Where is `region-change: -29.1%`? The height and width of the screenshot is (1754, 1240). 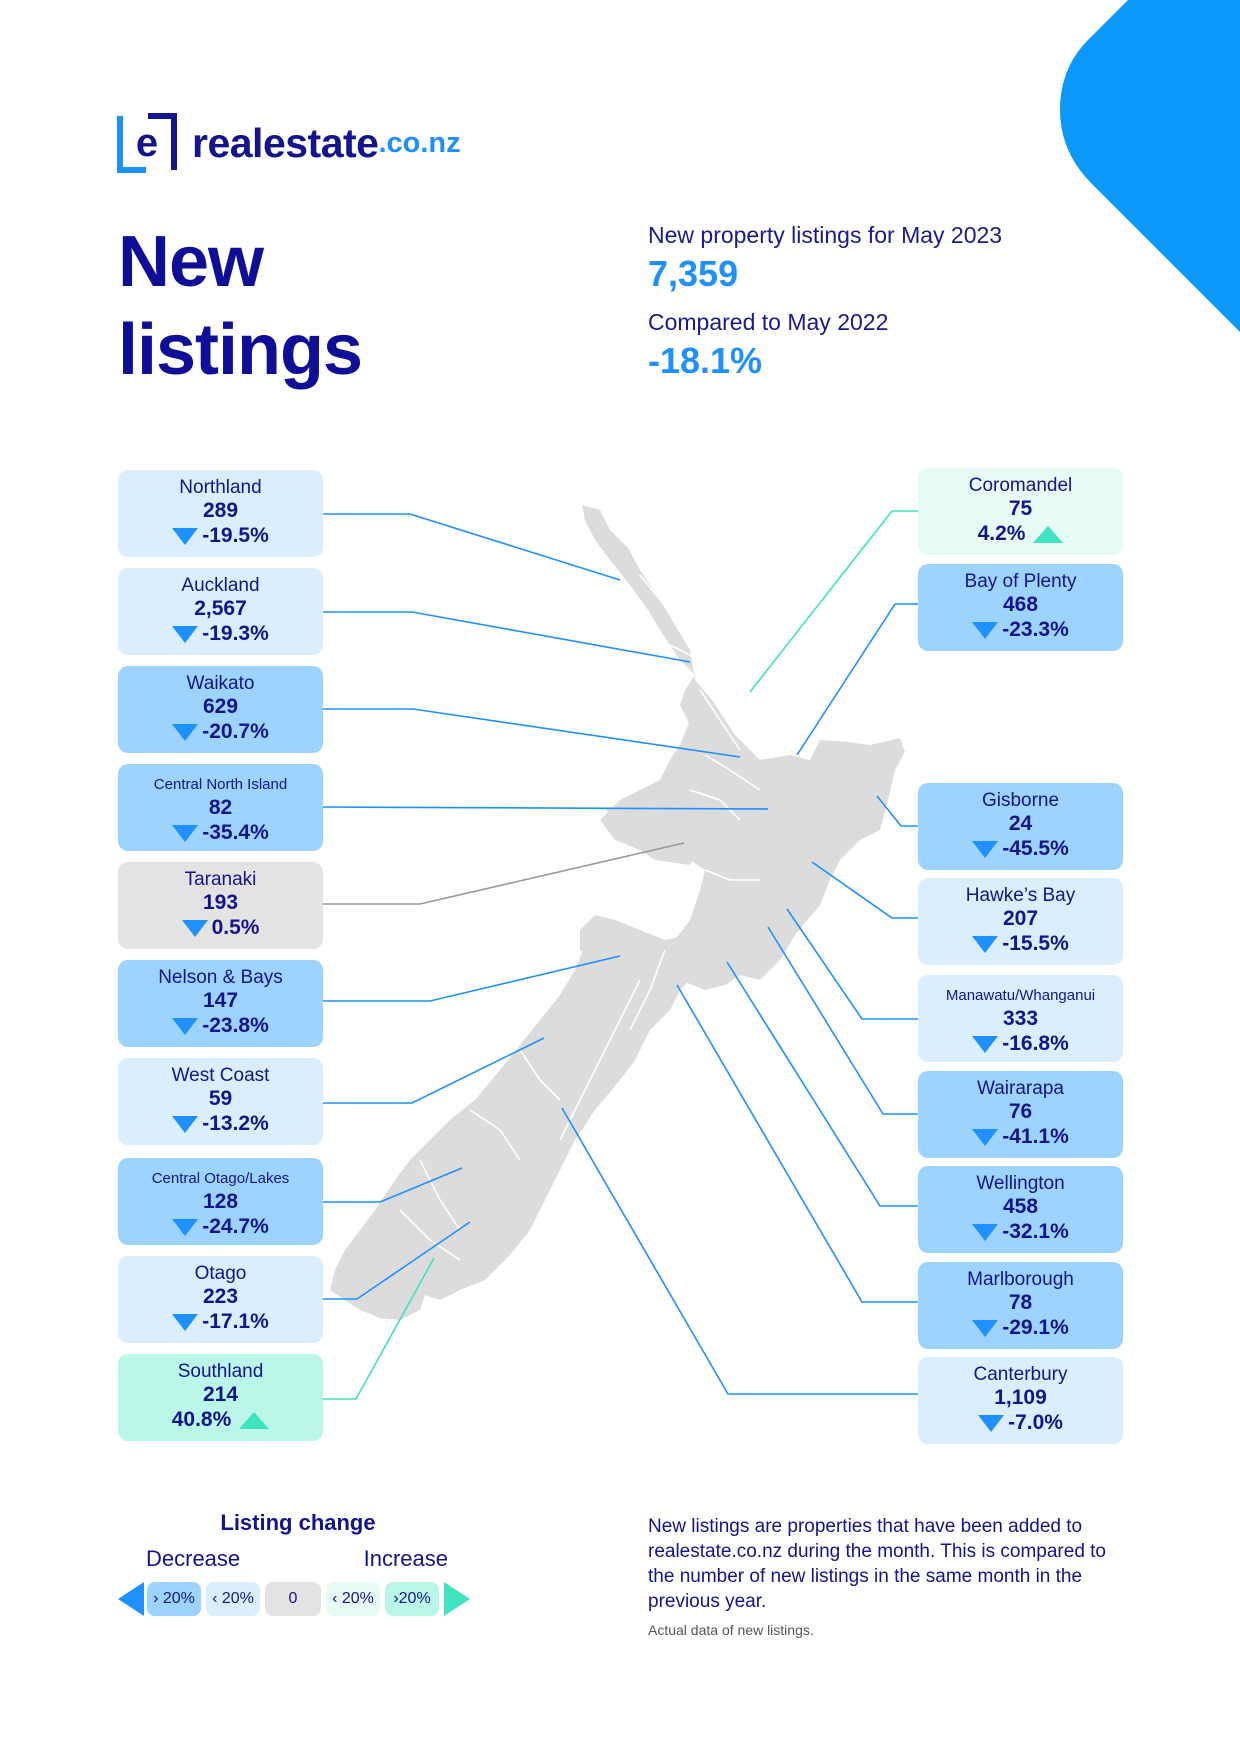 region-change: -29.1% is located at coordinates (1020, 1328).